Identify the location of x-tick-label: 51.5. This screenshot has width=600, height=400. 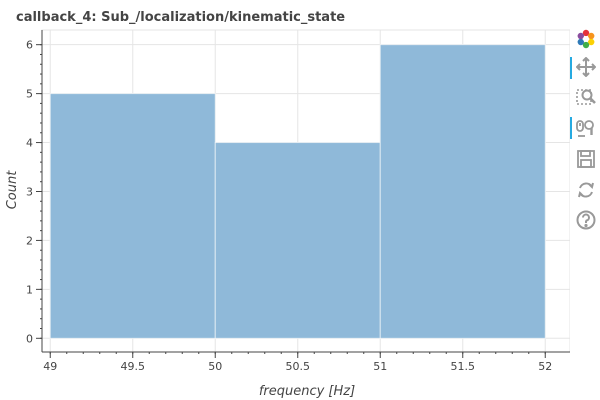
(463, 366).